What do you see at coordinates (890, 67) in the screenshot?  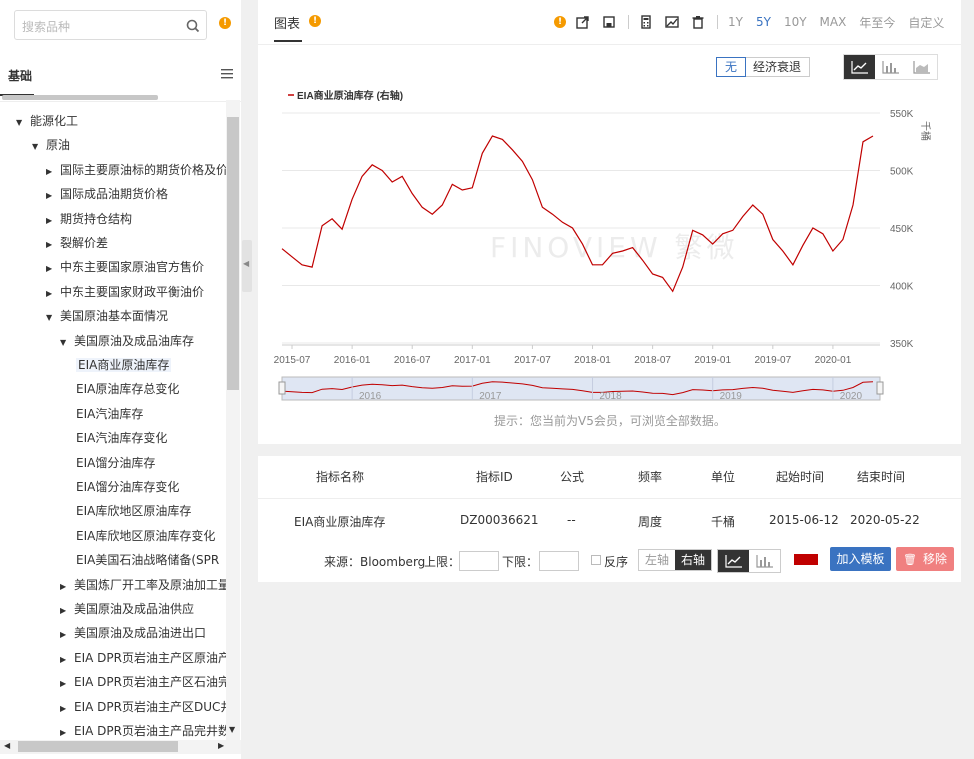 I see `bar-chart-button` at bounding box center [890, 67].